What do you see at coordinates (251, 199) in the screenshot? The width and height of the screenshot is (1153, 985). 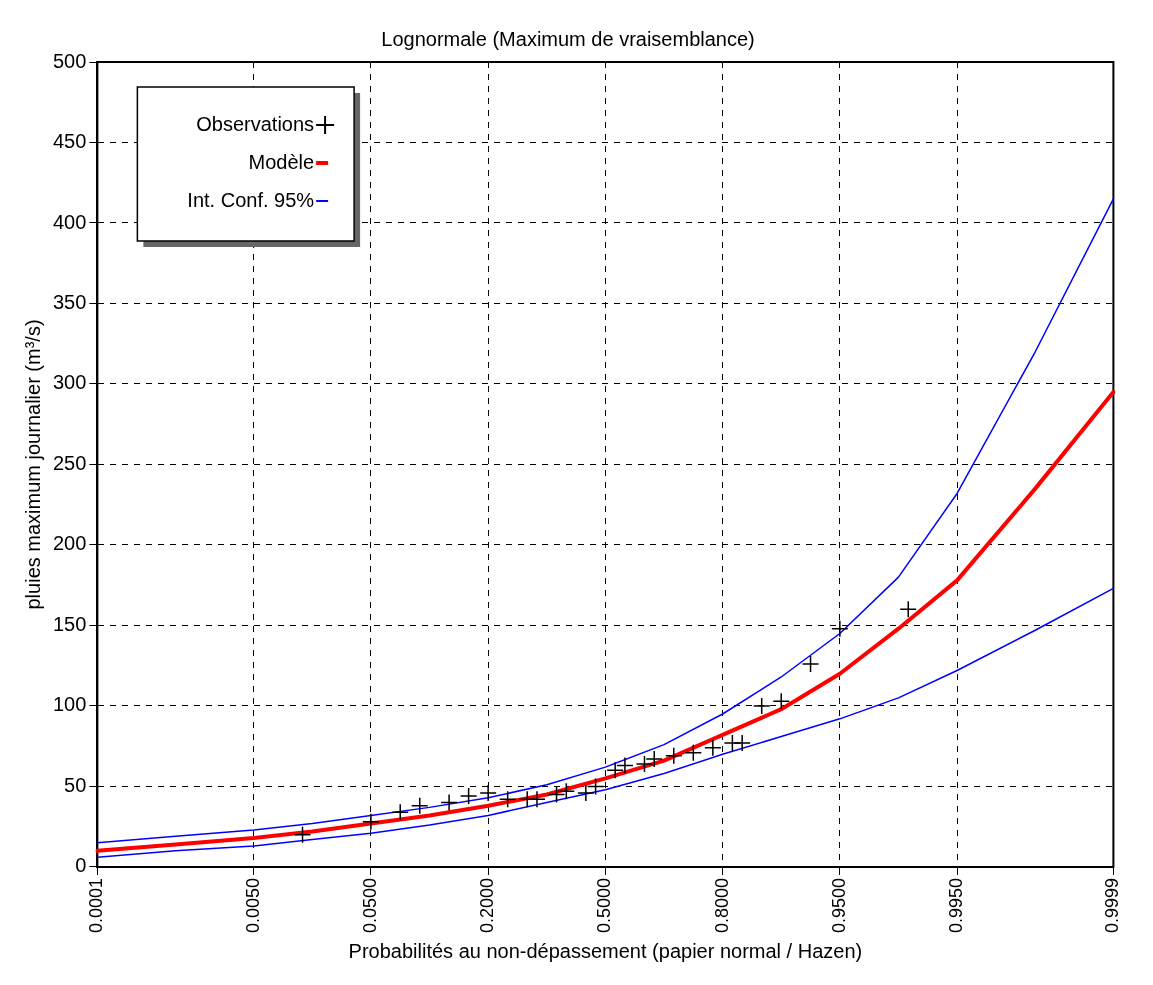 I see `legend-label: Int. Conf. 95%` at bounding box center [251, 199].